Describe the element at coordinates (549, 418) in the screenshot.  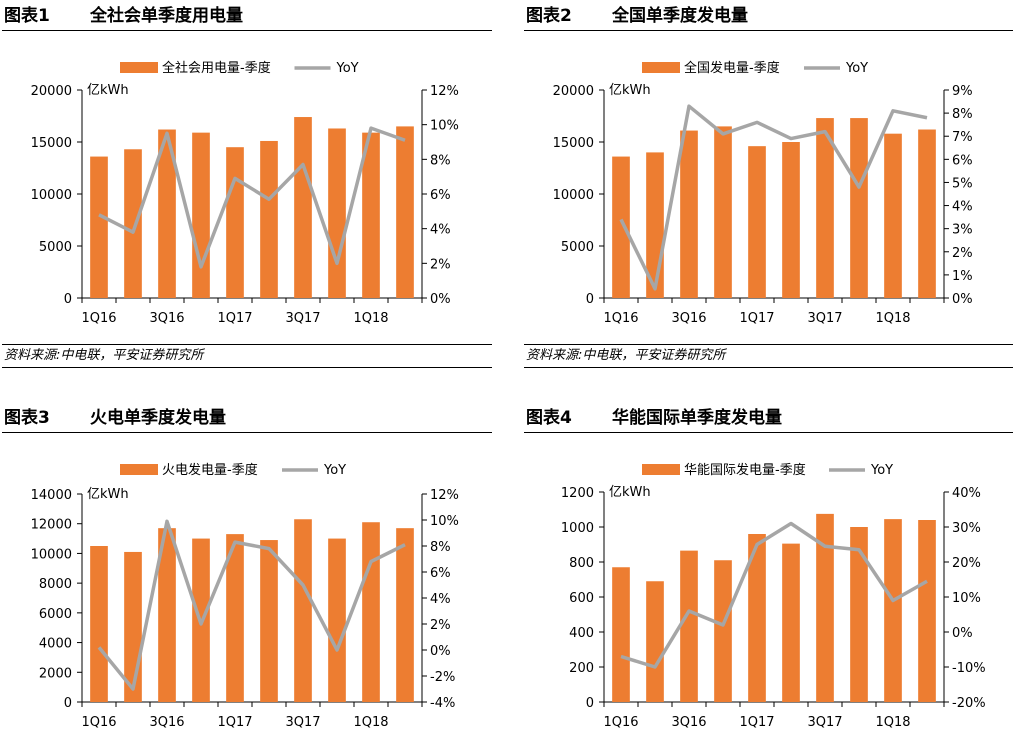
I see `figure-label: 图表4` at that location.